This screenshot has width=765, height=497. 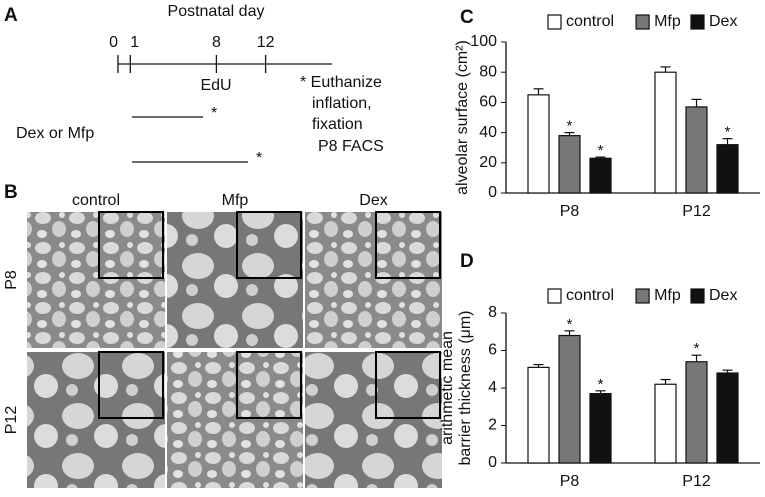 I want to click on y-tick-label: 4, so click(x=492, y=387).